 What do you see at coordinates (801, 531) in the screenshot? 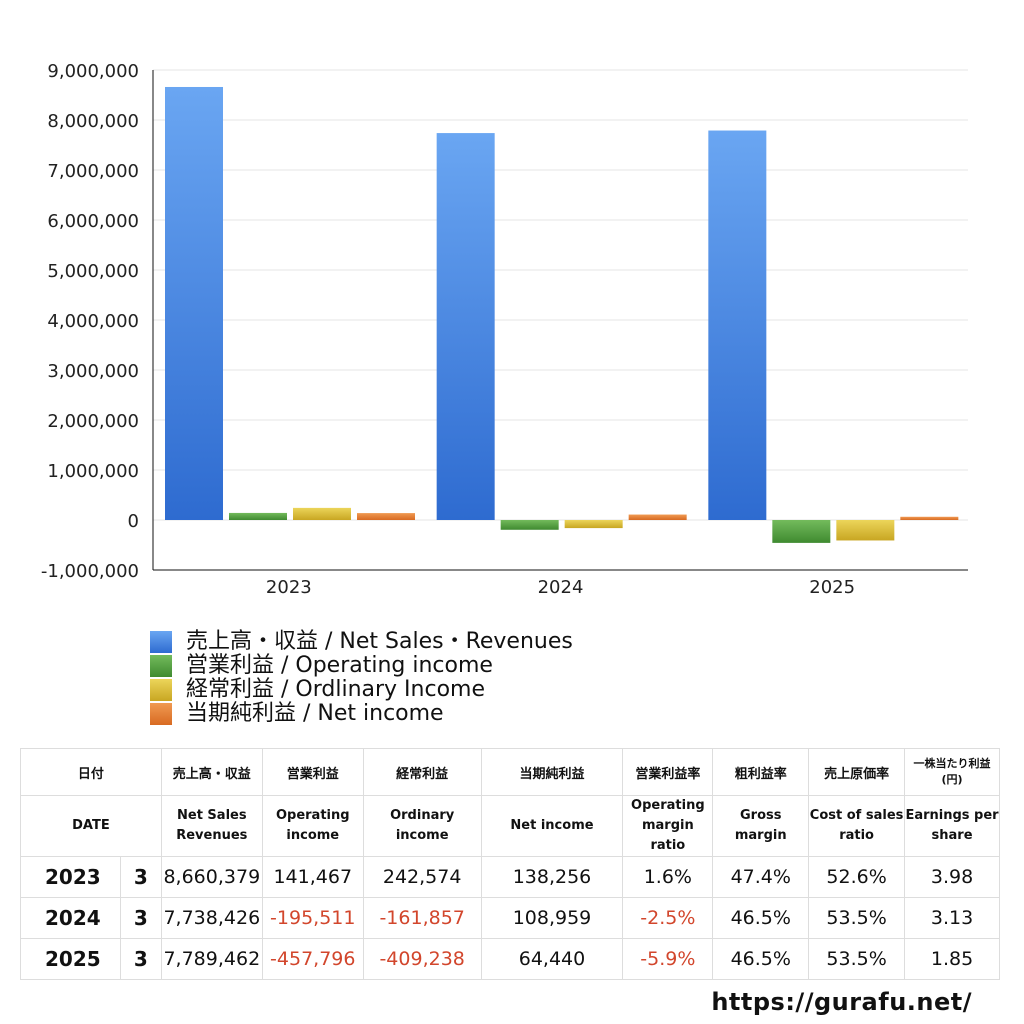
I see `bar-operating-2025` at bounding box center [801, 531].